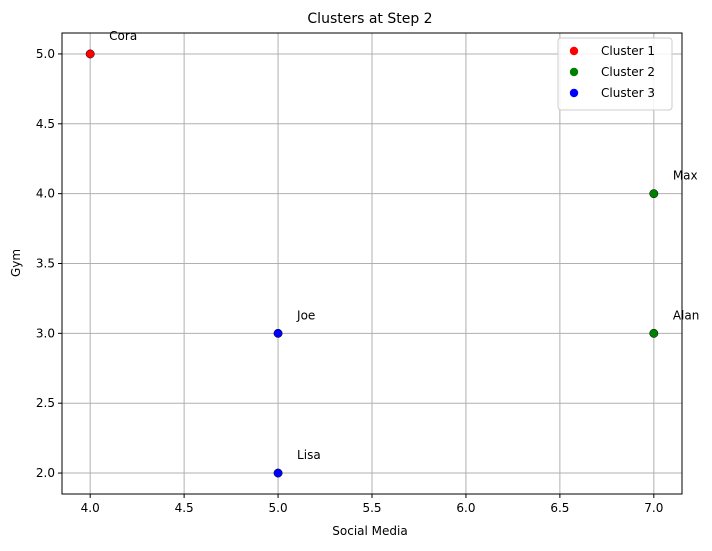  What do you see at coordinates (184, 508) in the screenshot?
I see `x-tick-label: 4.5` at bounding box center [184, 508].